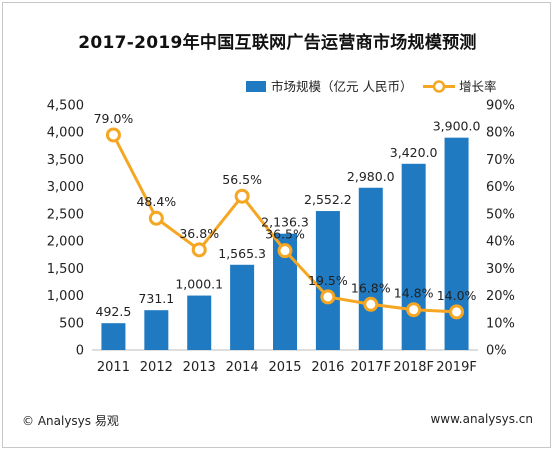 This screenshot has height=452, width=555. Describe the element at coordinates (65, 160) in the screenshot. I see `left-axis-tick-label: 3,500` at that location.